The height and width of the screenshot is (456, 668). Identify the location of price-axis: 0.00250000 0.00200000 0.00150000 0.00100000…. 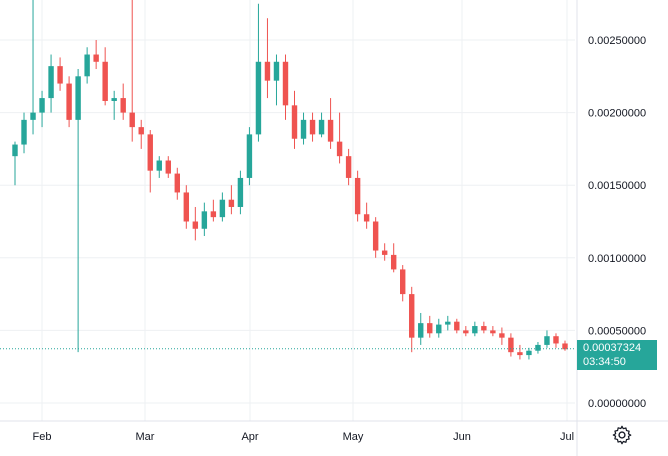
(617, 222).